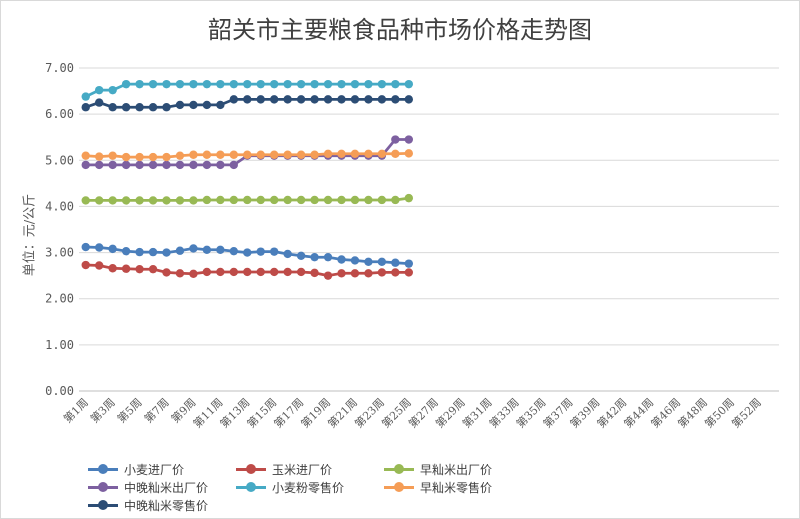 This screenshot has height=519, width=800. I want to click on x-tick-label: 第1周, so click(75, 410).